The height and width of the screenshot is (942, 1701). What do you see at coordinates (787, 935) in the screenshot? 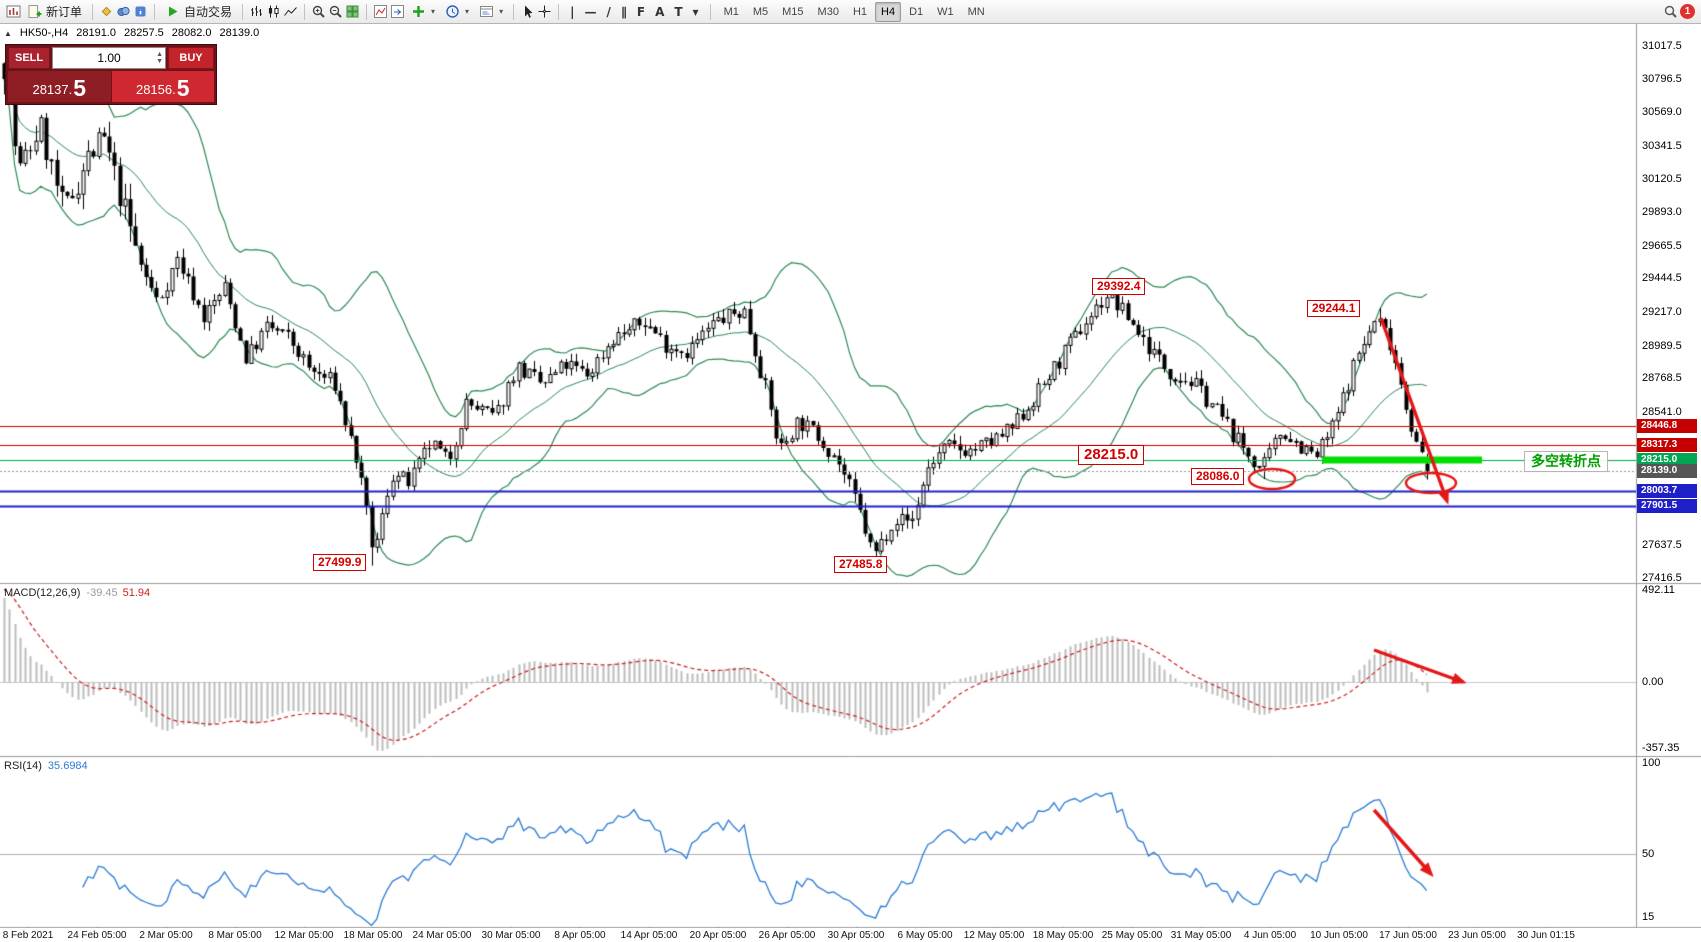
I see `time-axis-label: 26 Apr 05:00` at bounding box center [787, 935].